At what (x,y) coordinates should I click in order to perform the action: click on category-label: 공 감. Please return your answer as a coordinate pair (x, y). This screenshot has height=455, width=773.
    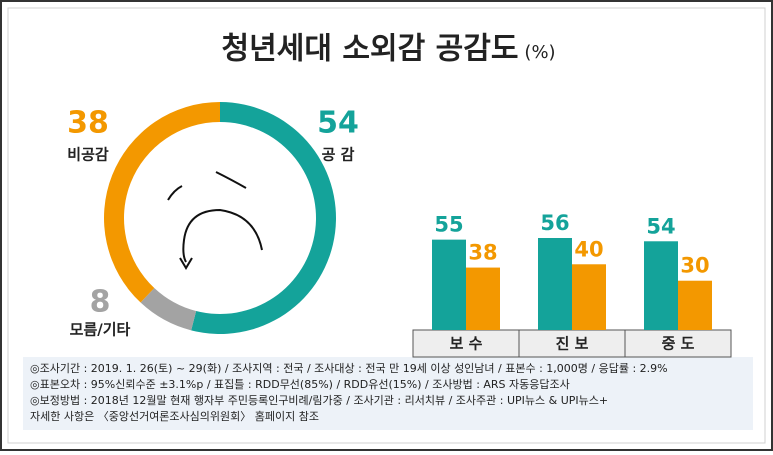
    Looking at the image, I should click on (338, 155).